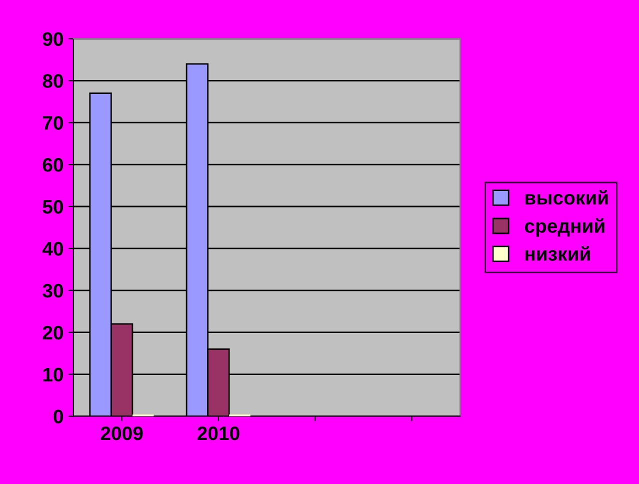  I want to click on x-tick-label: 2010, so click(219, 433).